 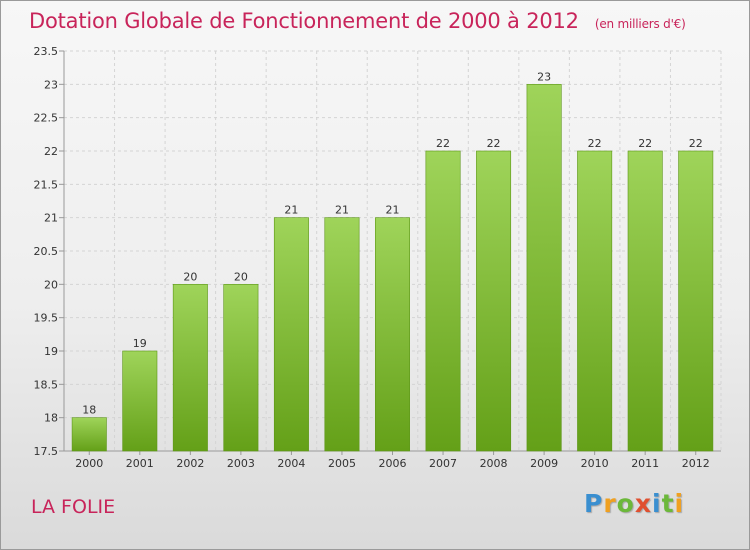 I want to click on logo-letter: o, so click(x=625, y=503).